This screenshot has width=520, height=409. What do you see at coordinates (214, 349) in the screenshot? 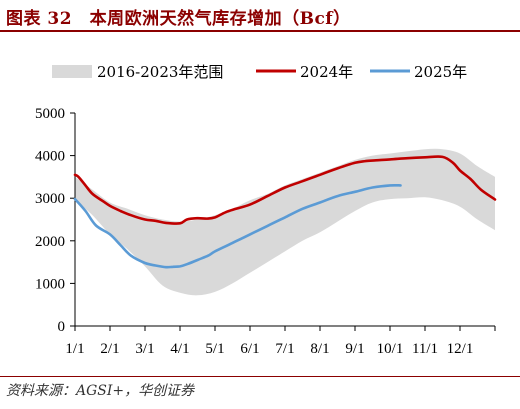
I see `x-tick-label: 5/1` at bounding box center [214, 349].